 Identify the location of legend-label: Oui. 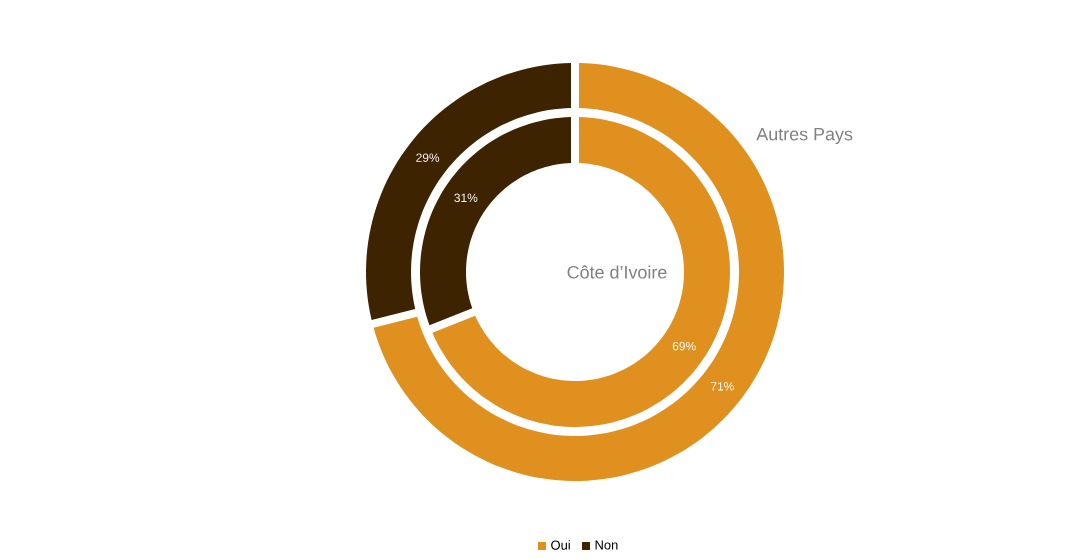
(560, 545).